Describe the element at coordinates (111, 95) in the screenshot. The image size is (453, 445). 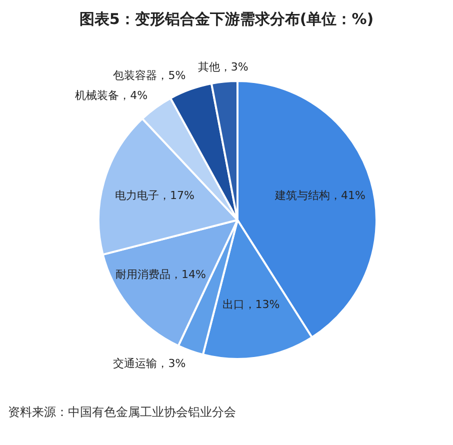
I see `slice-label: 机械装备，4%` at that location.